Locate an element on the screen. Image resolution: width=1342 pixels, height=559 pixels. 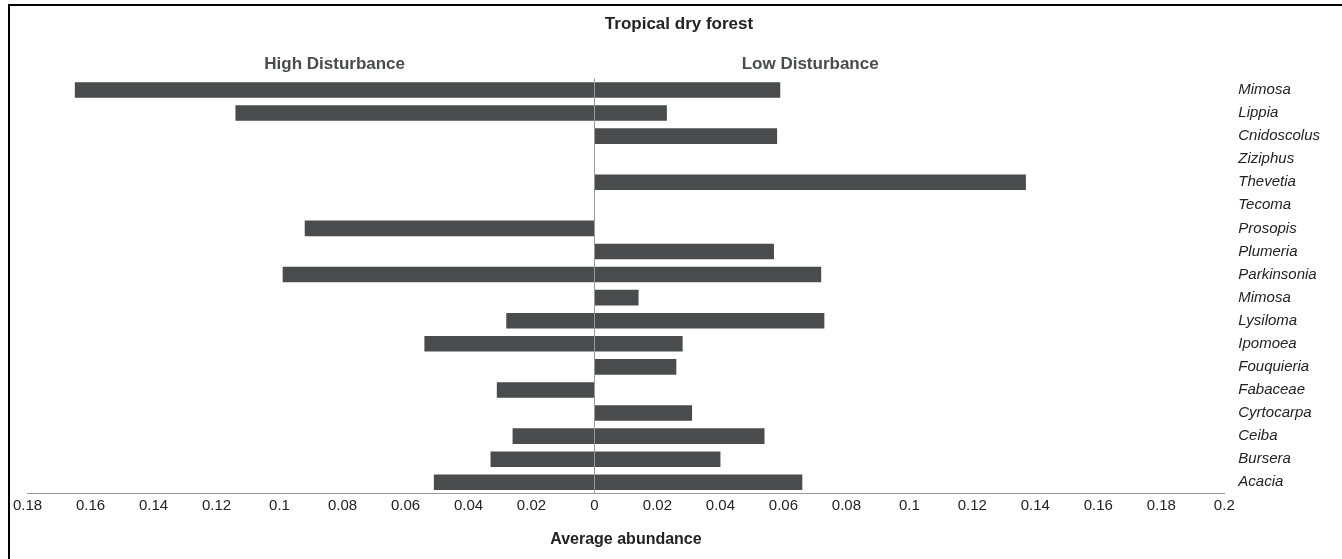
y-tick-label: Fouquieria is located at coordinates (1274, 366).